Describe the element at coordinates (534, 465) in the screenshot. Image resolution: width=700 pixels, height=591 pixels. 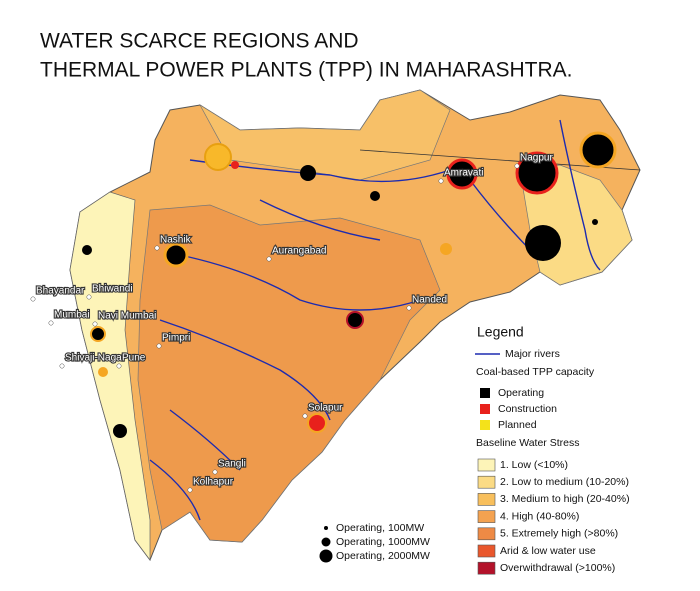
I see `legend-label: 1. Low (<10%)` at that location.